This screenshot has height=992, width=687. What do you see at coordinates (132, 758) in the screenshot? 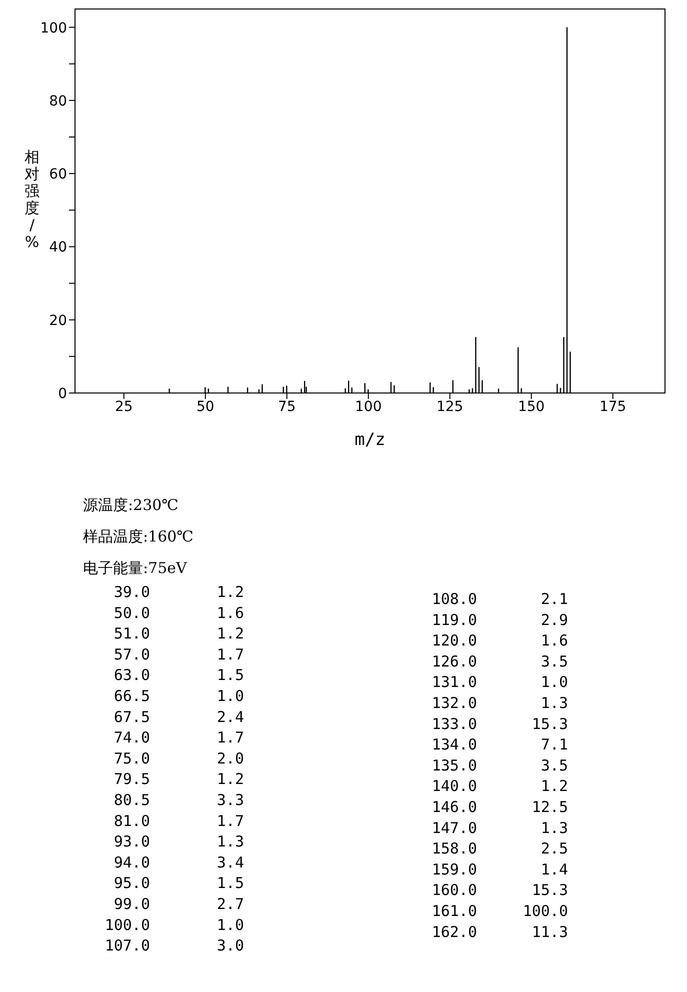
I see `category-label: 75.0` at bounding box center [132, 758].